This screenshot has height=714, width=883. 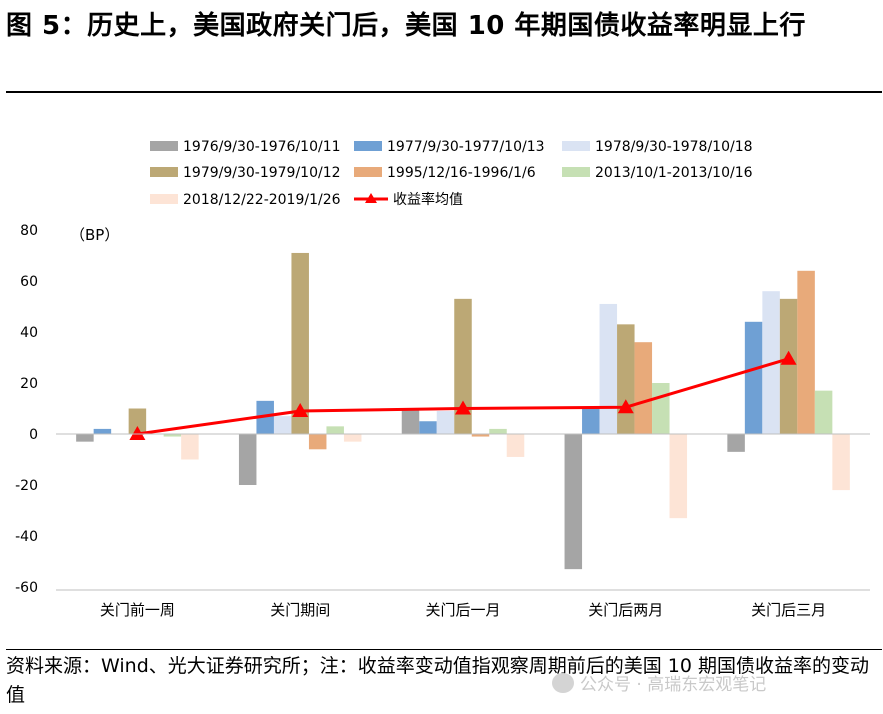 What do you see at coordinates (674, 173) in the screenshot?
I see `legend-label: 2013/10/1-2013/10/16` at bounding box center [674, 173].